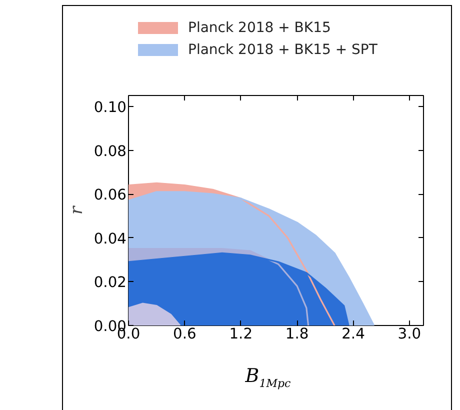 The image size is (460, 410). What do you see at coordinates (283, 50) in the screenshot?
I see `legend-label: Planck 2018 + BK15 + SPT` at bounding box center [283, 50].